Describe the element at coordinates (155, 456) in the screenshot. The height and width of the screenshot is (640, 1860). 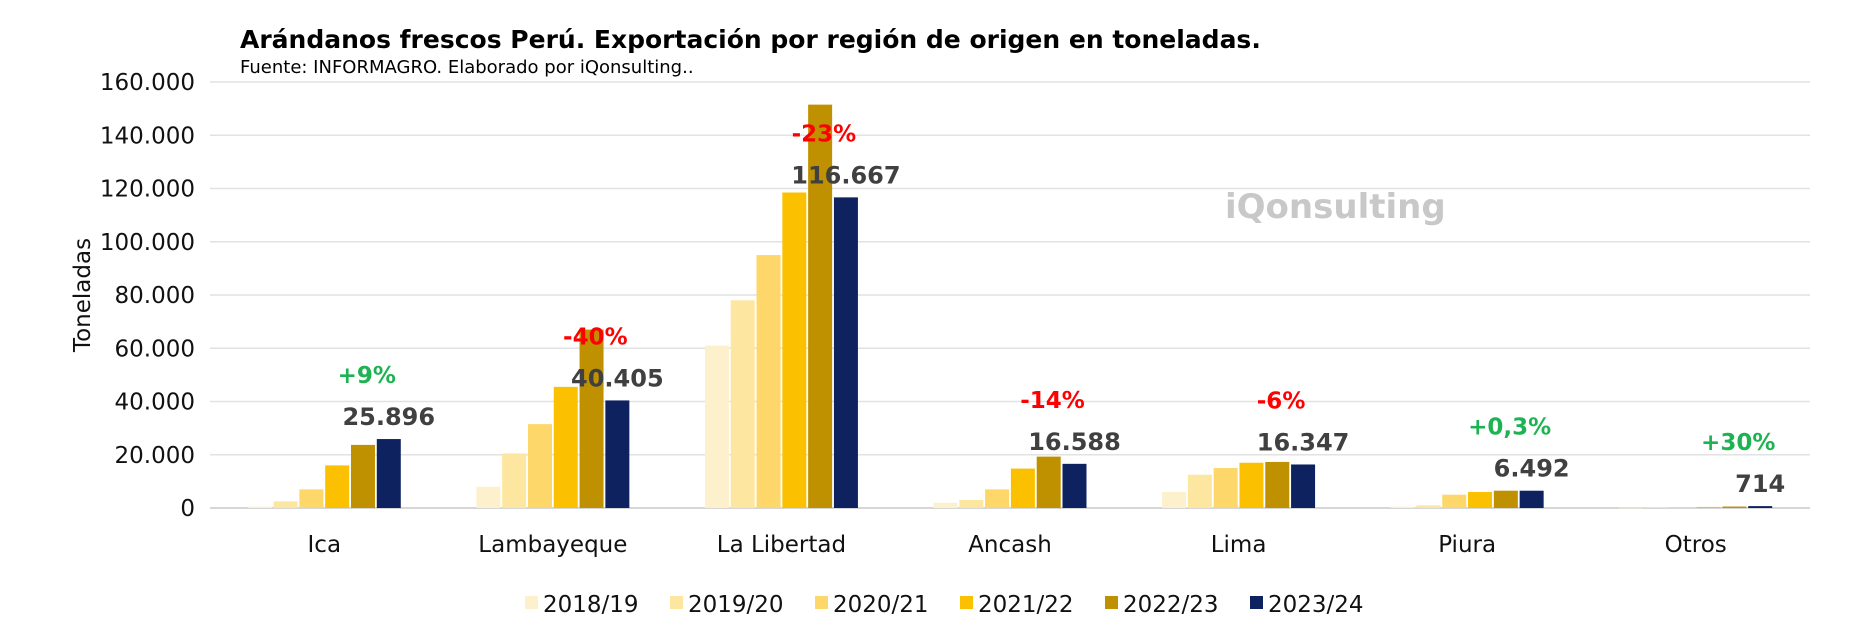
I see `y-tick-label: 20.000` at that location.